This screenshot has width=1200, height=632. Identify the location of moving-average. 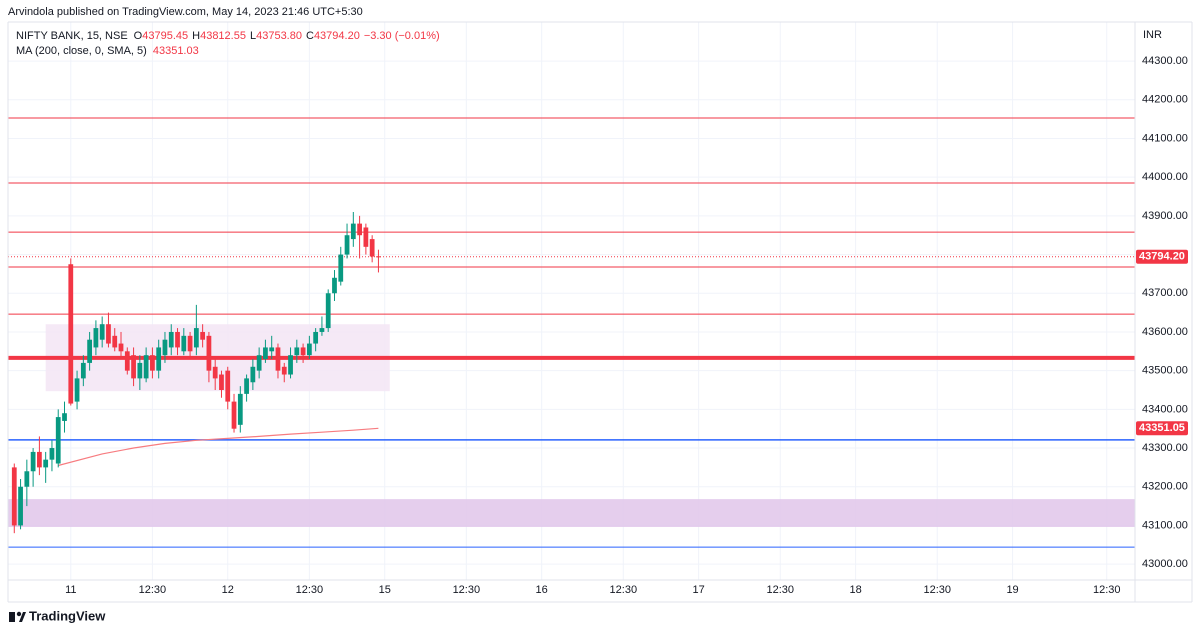
(218, 447).